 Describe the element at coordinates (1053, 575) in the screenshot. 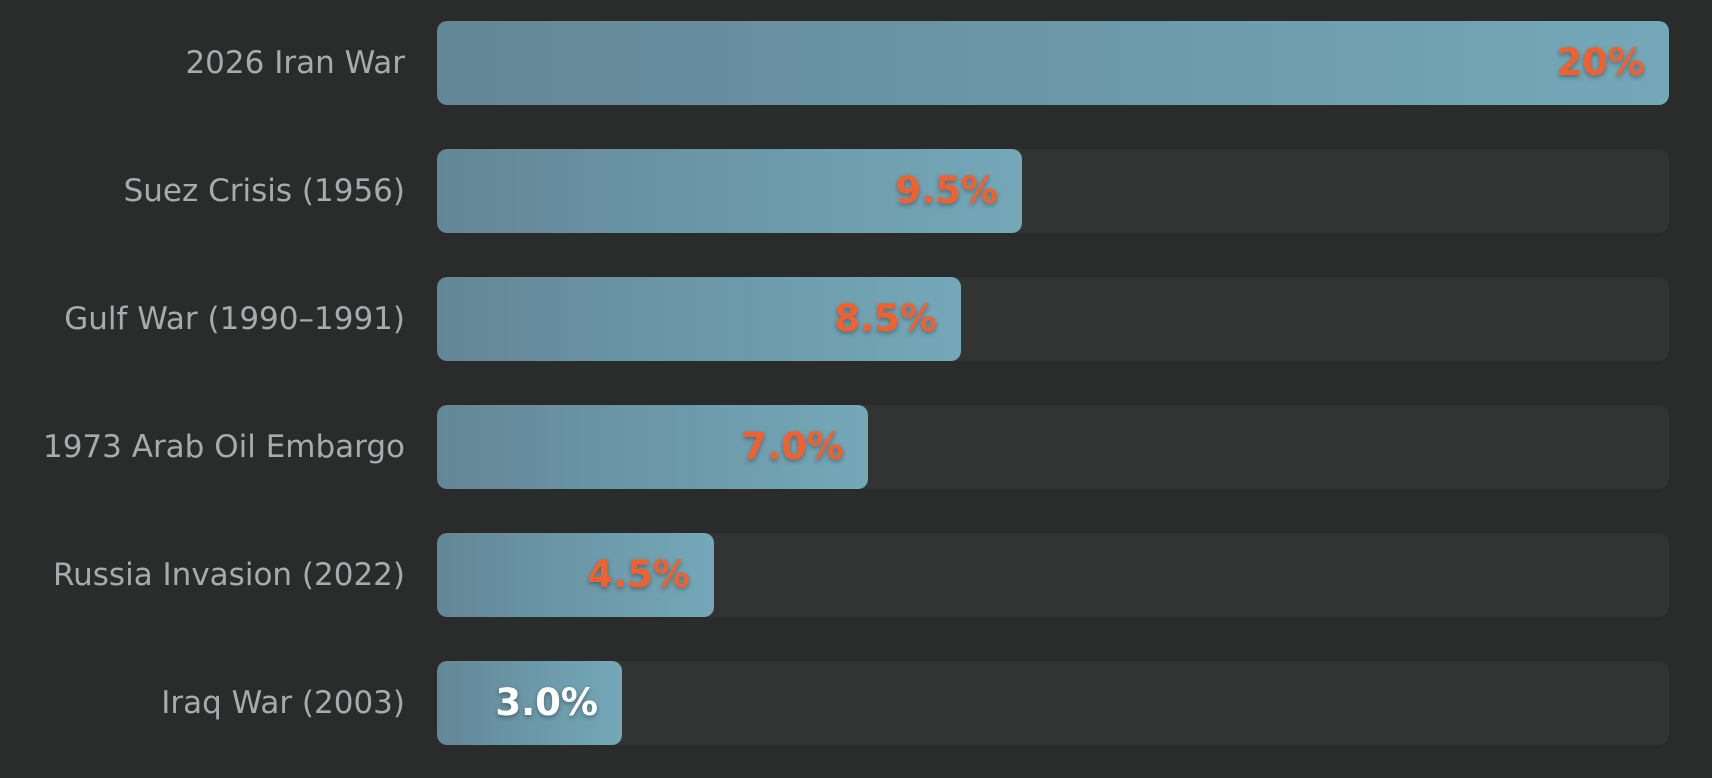

I see `bar-track: 4.5%` at that location.